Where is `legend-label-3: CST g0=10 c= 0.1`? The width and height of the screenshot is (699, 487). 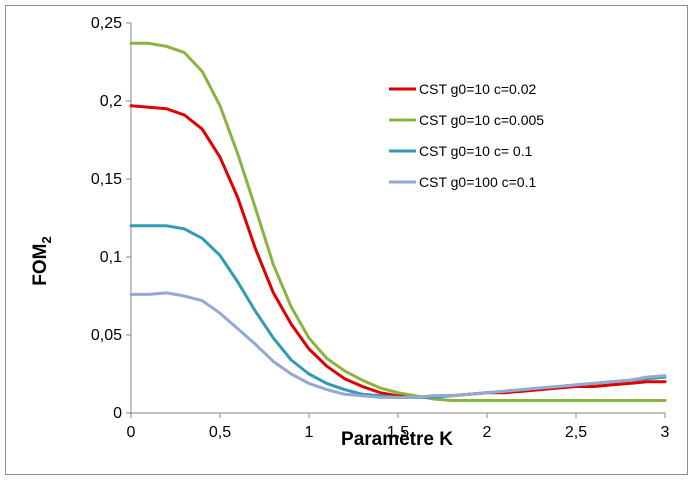 legend-label-3: CST g0=10 c= 0.1 is located at coordinates (476, 151).